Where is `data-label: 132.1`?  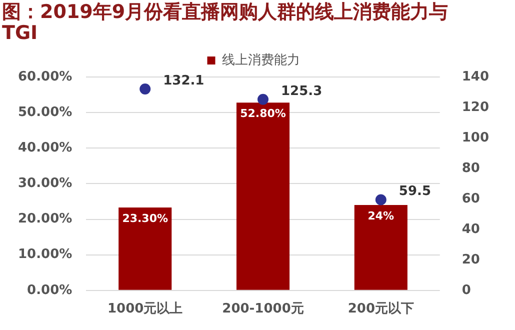 data-label: 132.1 is located at coordinates (183, 80).